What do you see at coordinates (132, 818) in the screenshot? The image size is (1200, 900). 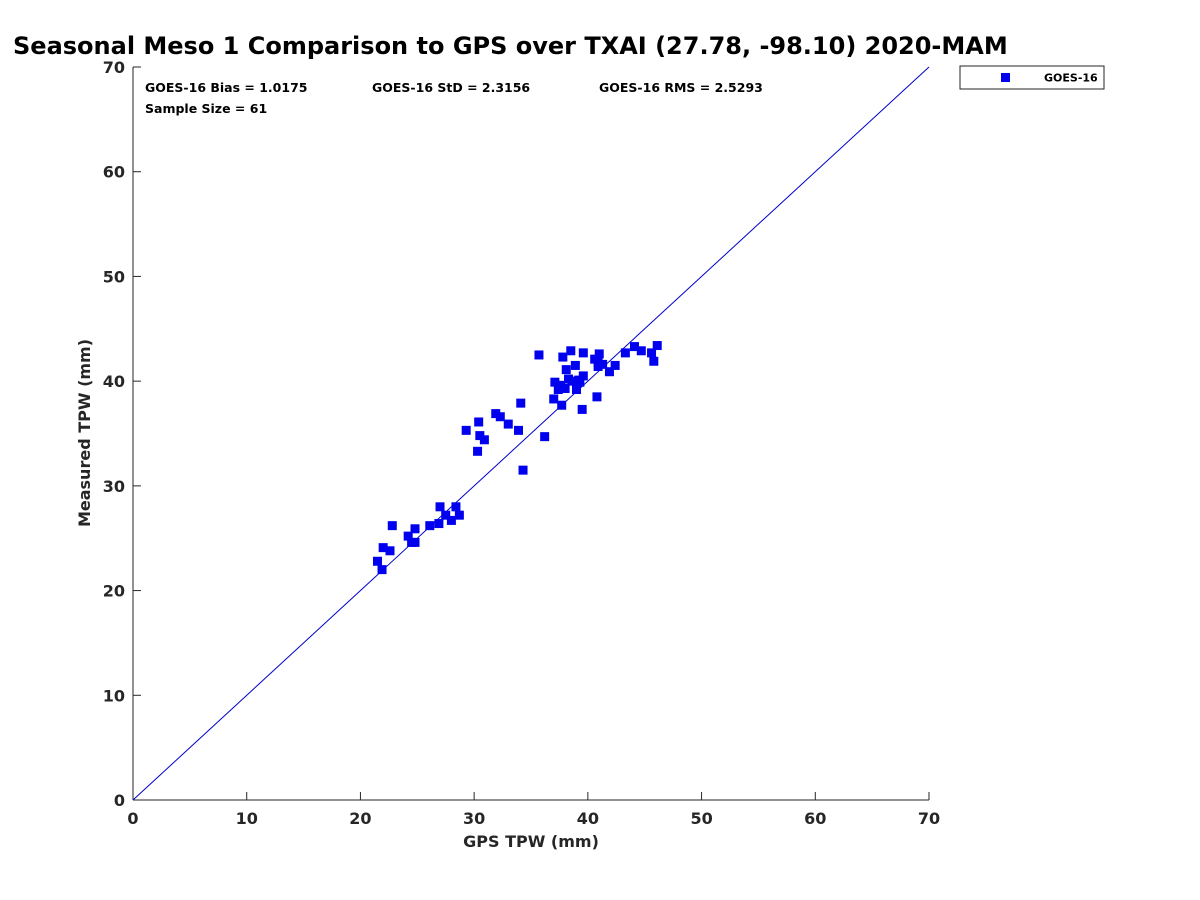 I see `x-tick-label: 0` at bounding box center [132, 818].